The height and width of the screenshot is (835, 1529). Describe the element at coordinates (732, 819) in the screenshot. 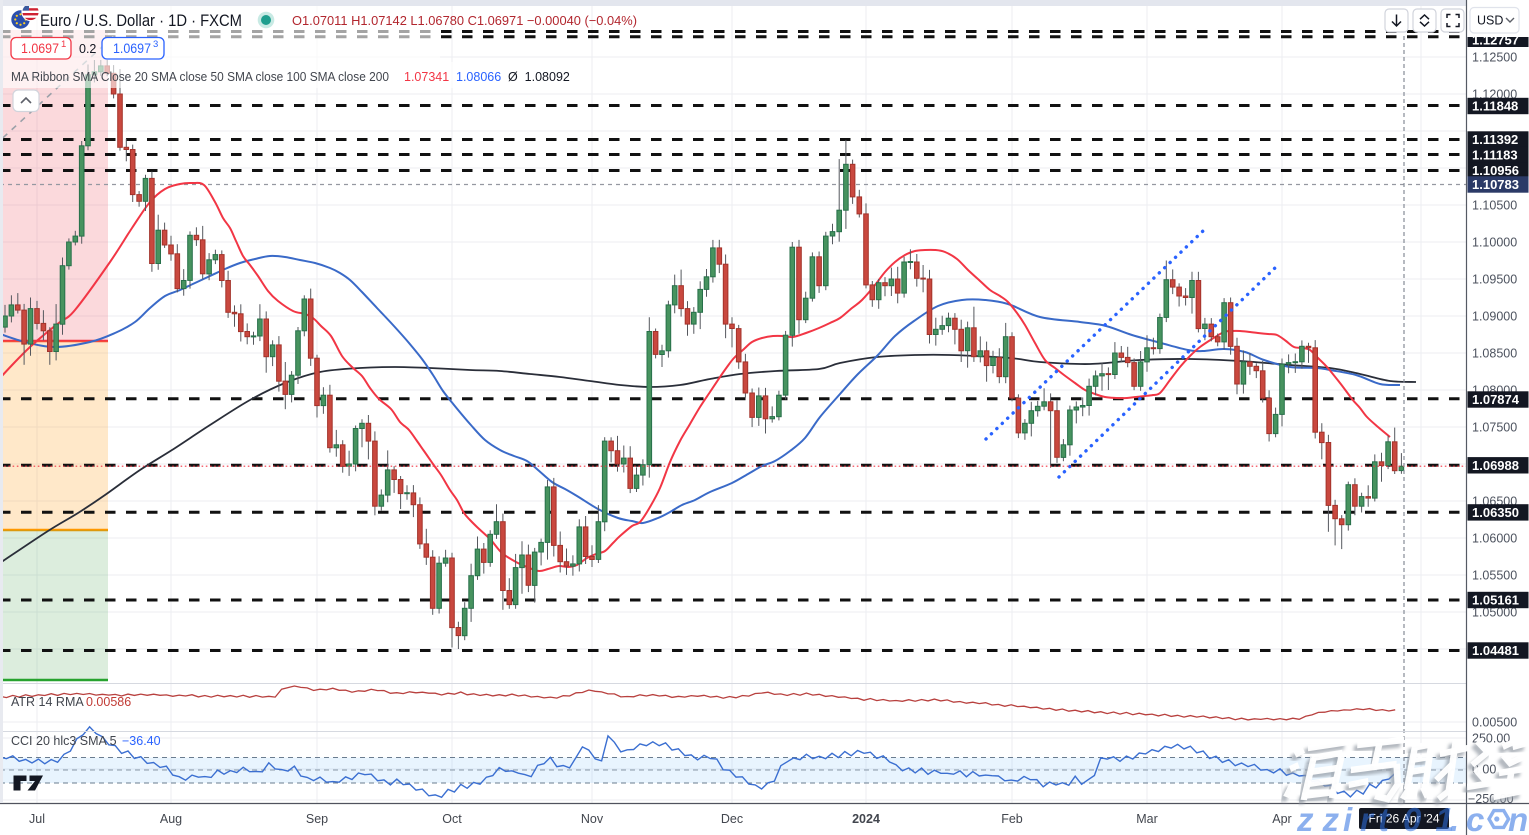

I see `svg-text: Dec` at that location.